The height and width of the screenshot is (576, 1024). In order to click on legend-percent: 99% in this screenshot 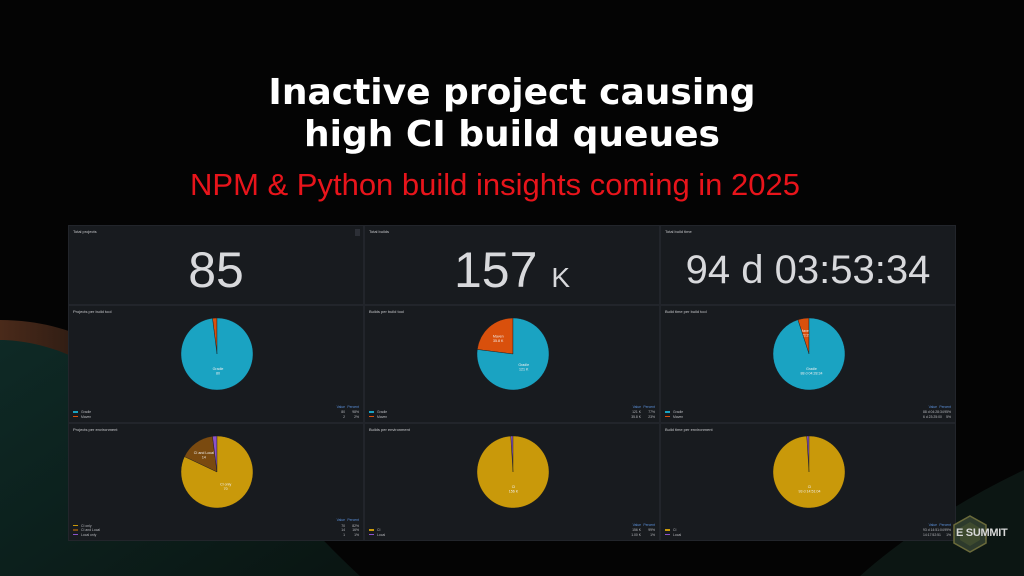, I will do `click(651, 530)`.